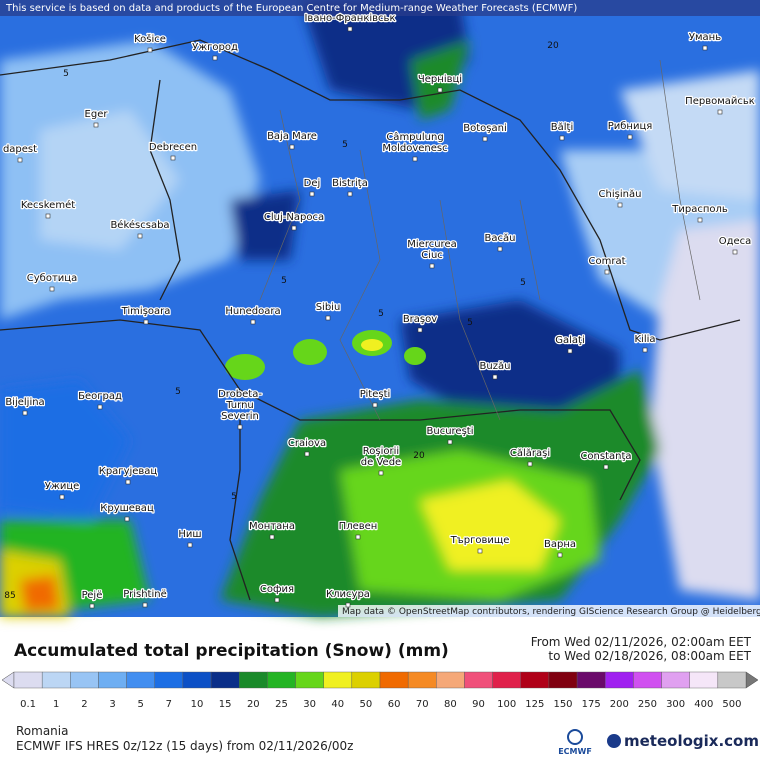 The height and width of the screenshot is (760, 760). I want to click on legend-label: 60, so click(394, 704).